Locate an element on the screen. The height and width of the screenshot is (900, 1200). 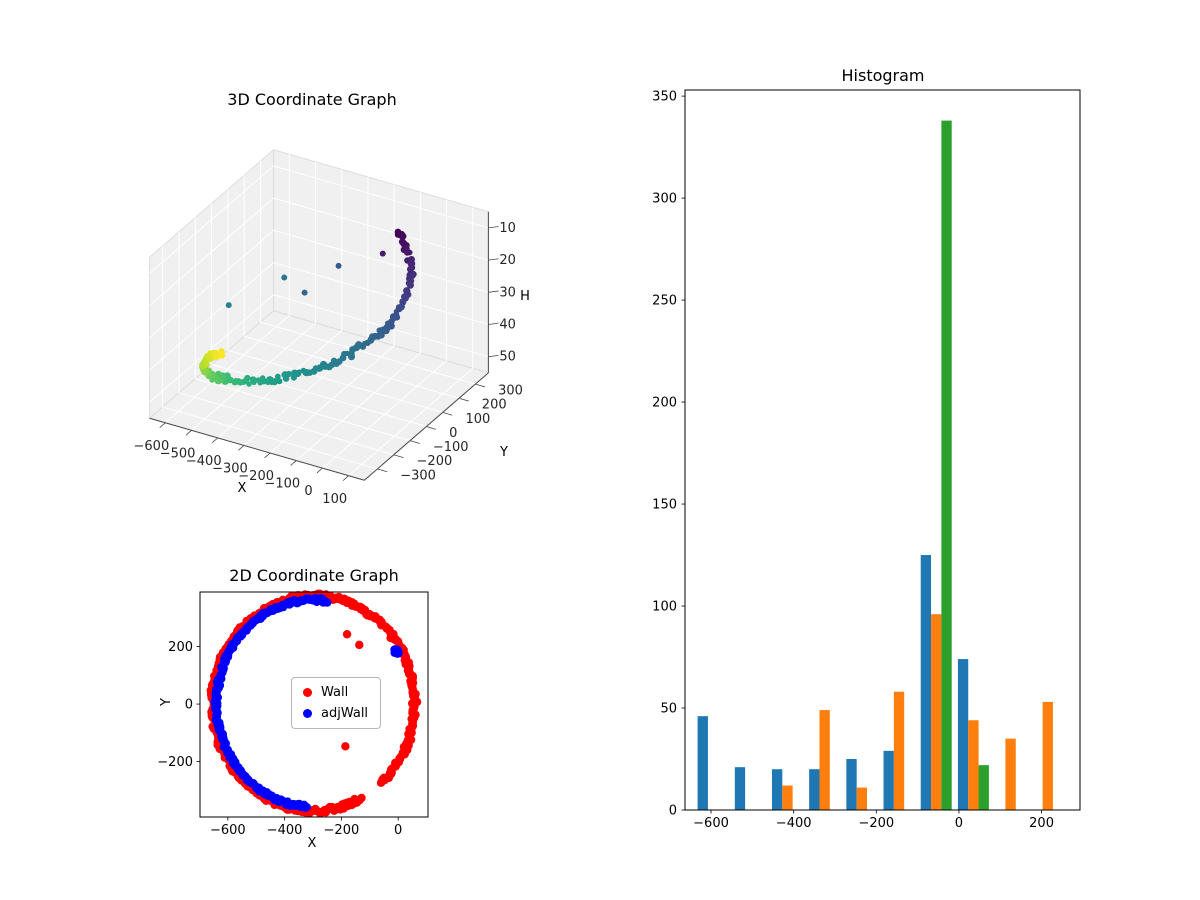
adjwall-marker-icon is located at coordinates (307, 713).